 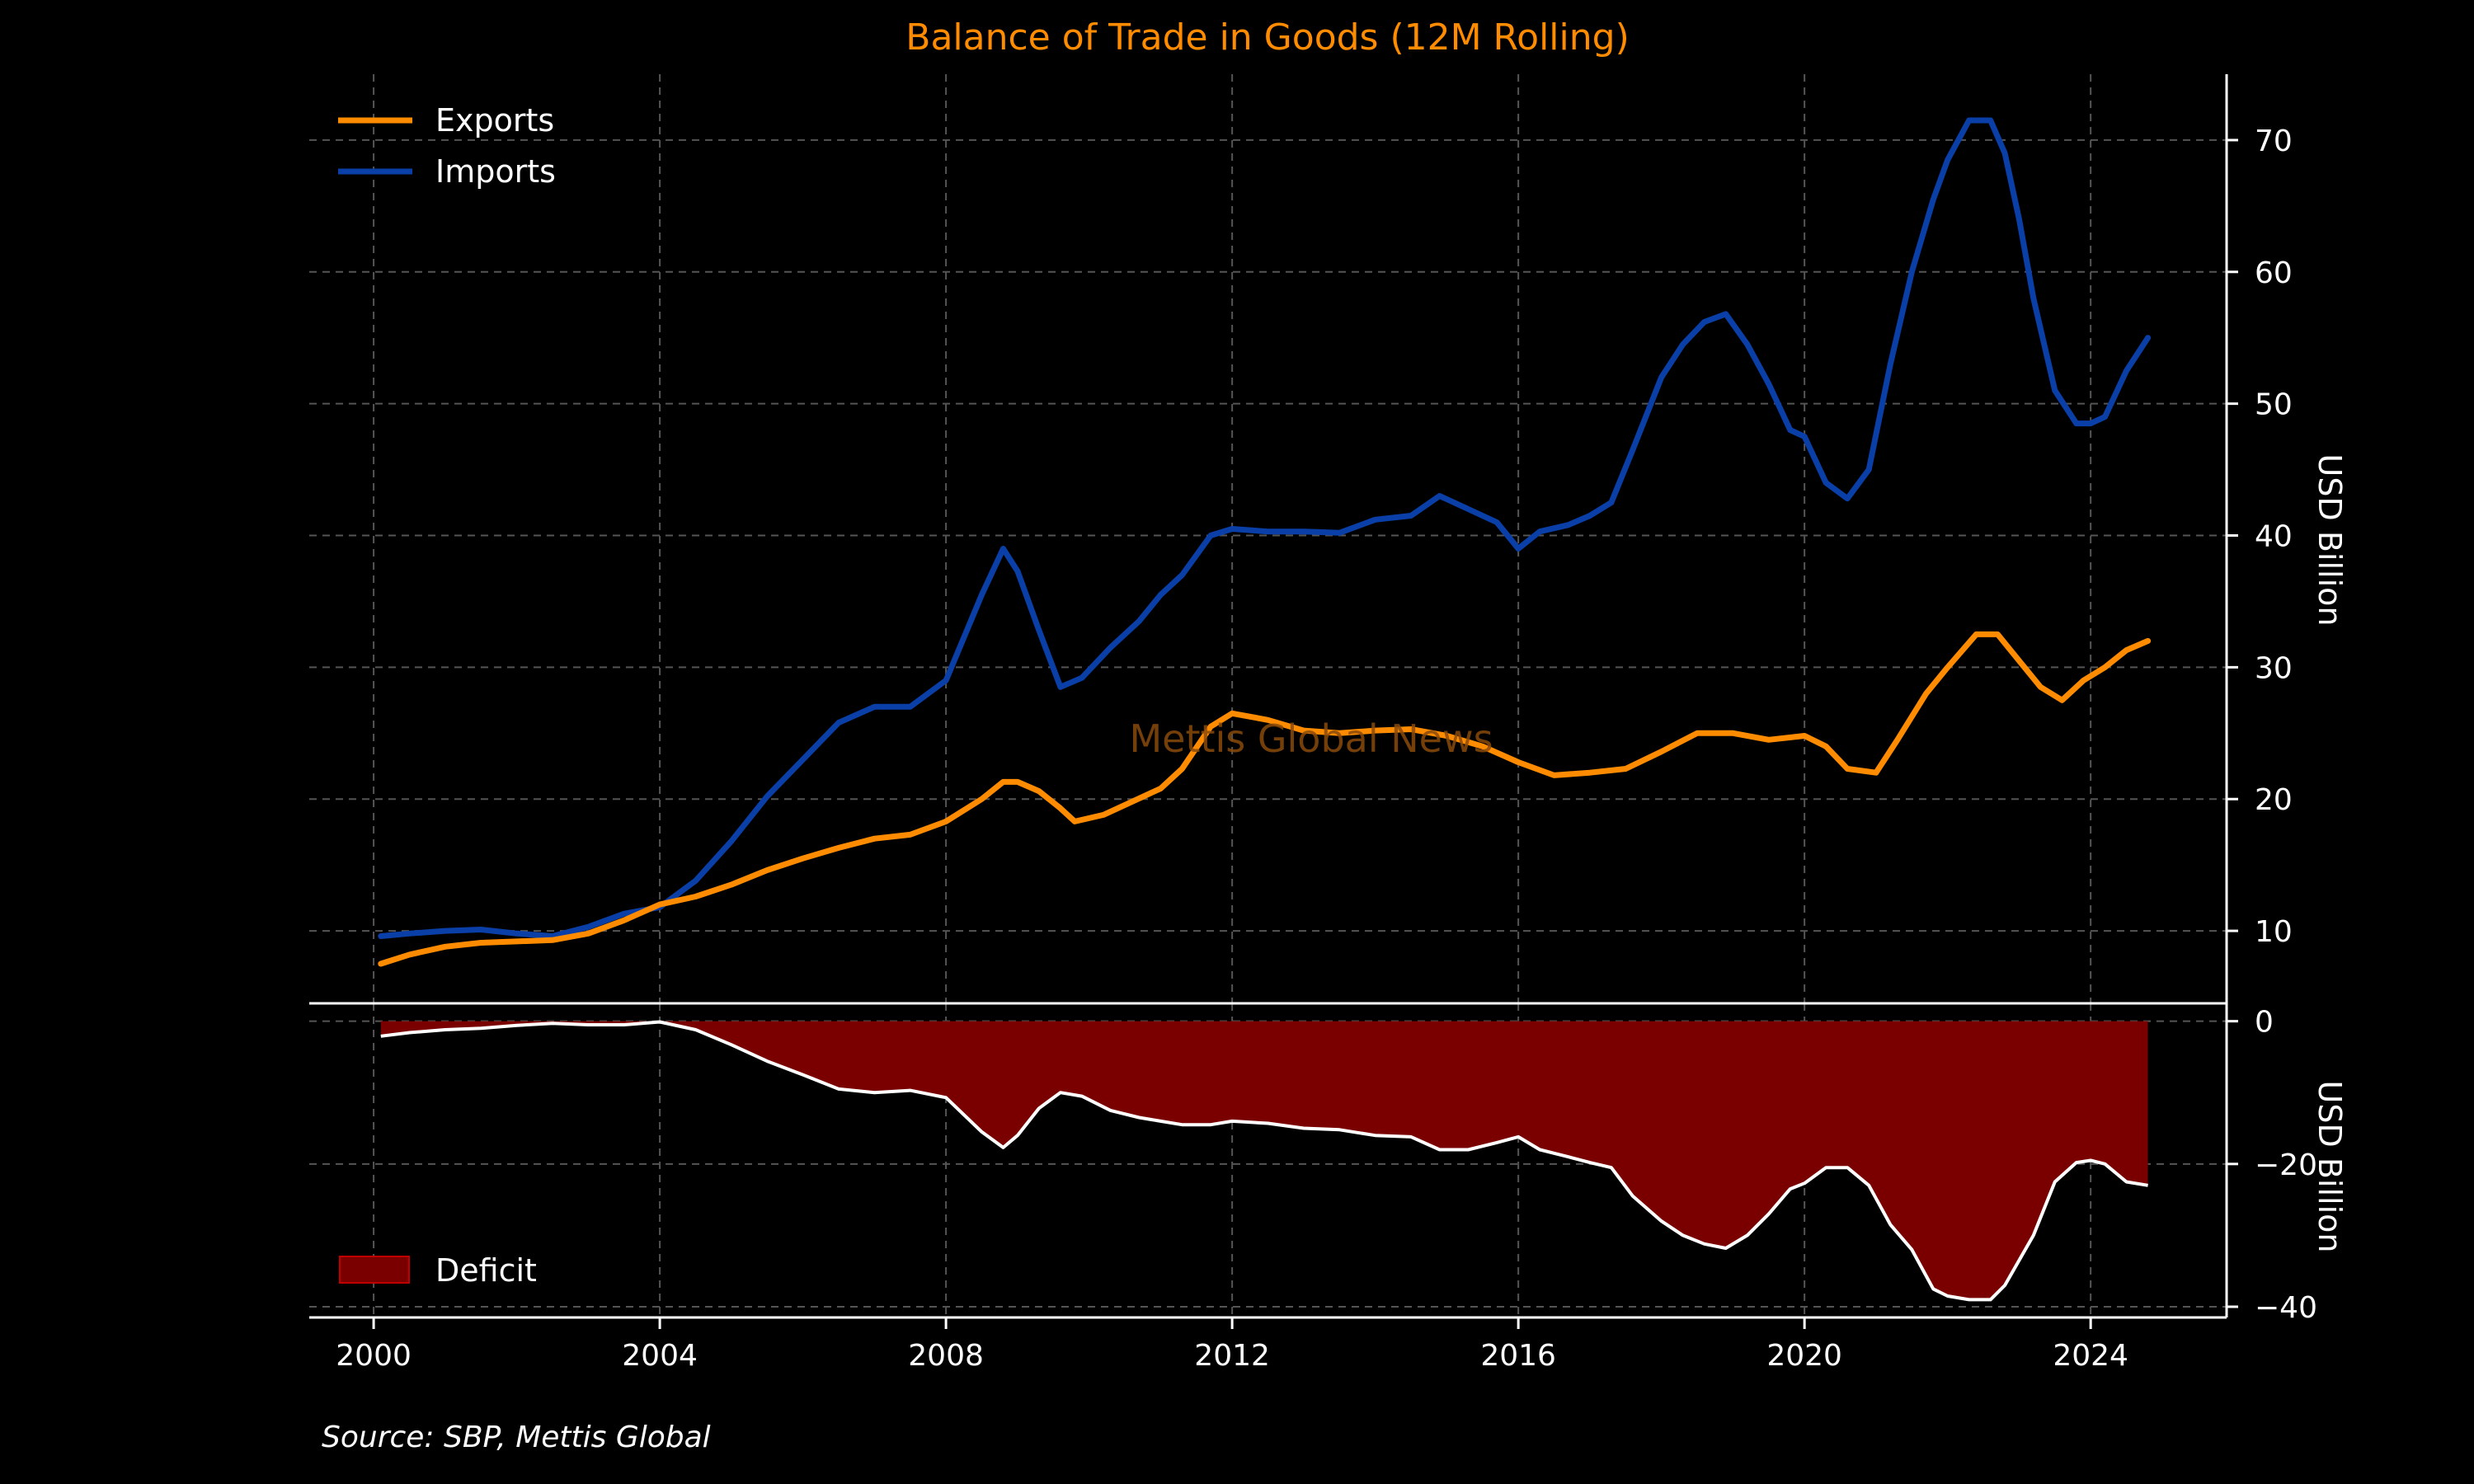 I want to click on xtick-label: 2004, so click(x=660, y=1356).